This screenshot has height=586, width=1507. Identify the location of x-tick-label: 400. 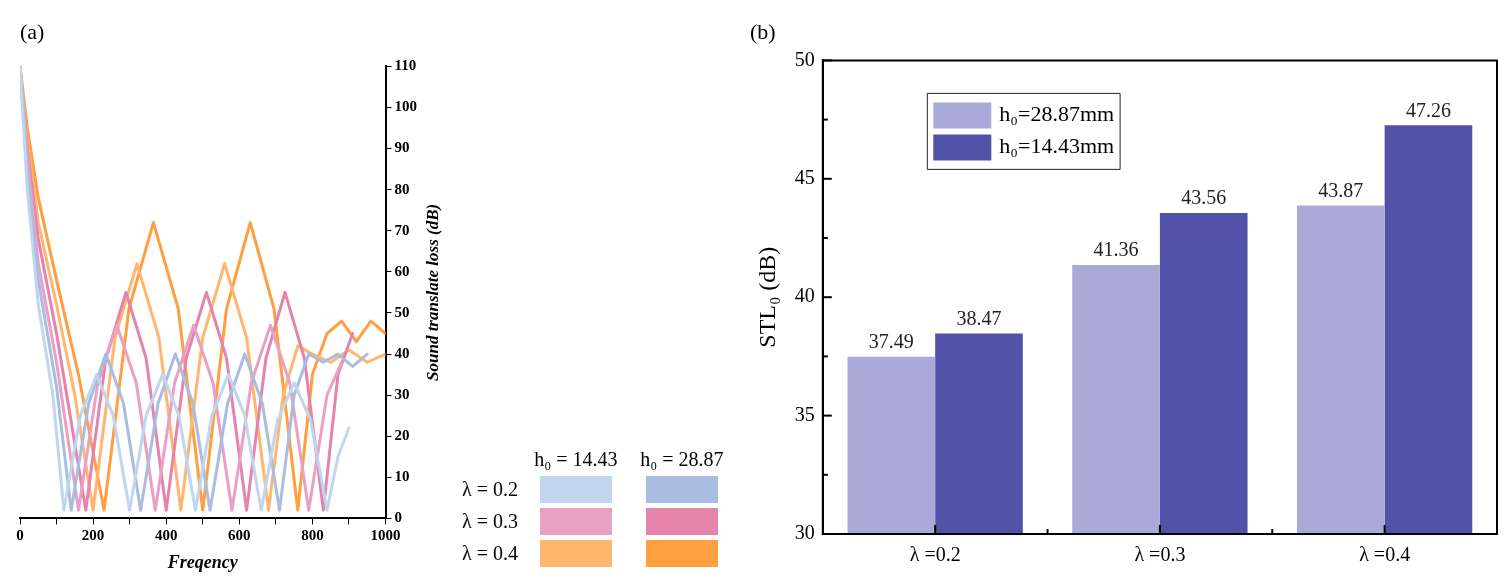
(166, 535).